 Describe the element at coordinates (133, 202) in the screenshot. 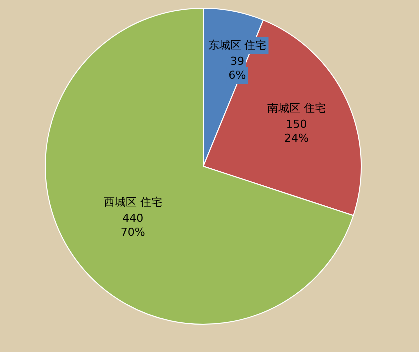

I see `slice-label: 西城区 住宅` at that location.